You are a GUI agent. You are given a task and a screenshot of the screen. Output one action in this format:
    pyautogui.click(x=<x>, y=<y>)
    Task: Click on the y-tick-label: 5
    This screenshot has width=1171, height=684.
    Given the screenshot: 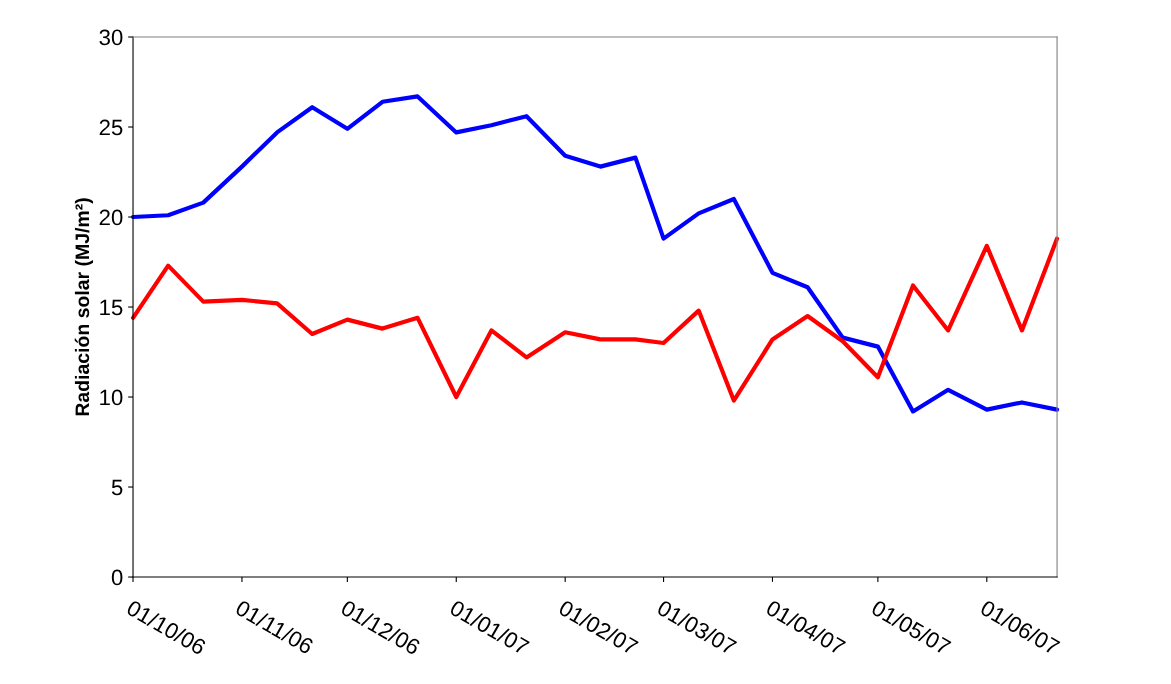 What is the action you would take?
    pyautogui.click(x=117, y=487)
    